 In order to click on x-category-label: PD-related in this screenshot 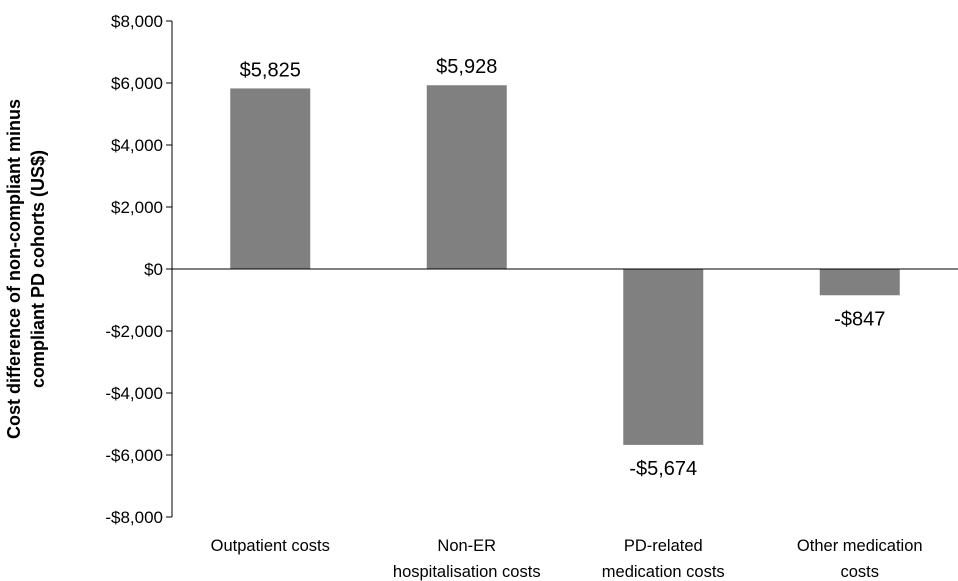, I will do `click(663, 546)`.